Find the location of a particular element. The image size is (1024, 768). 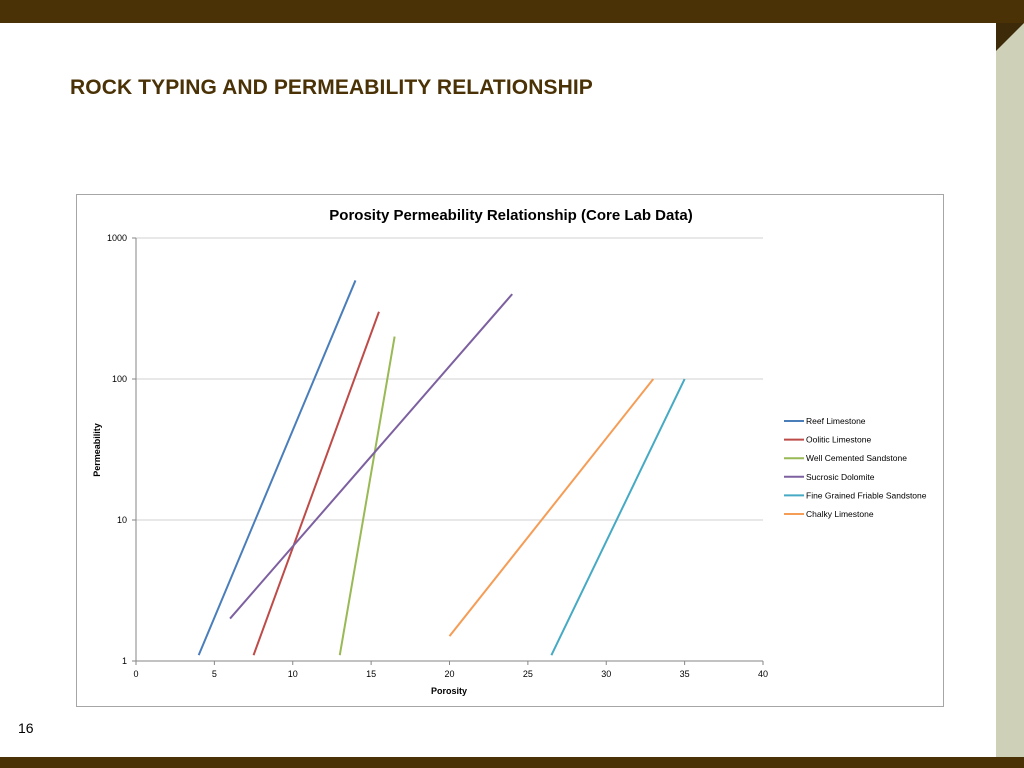

slide-page-number: 16 is located at coordinates (26, 728).